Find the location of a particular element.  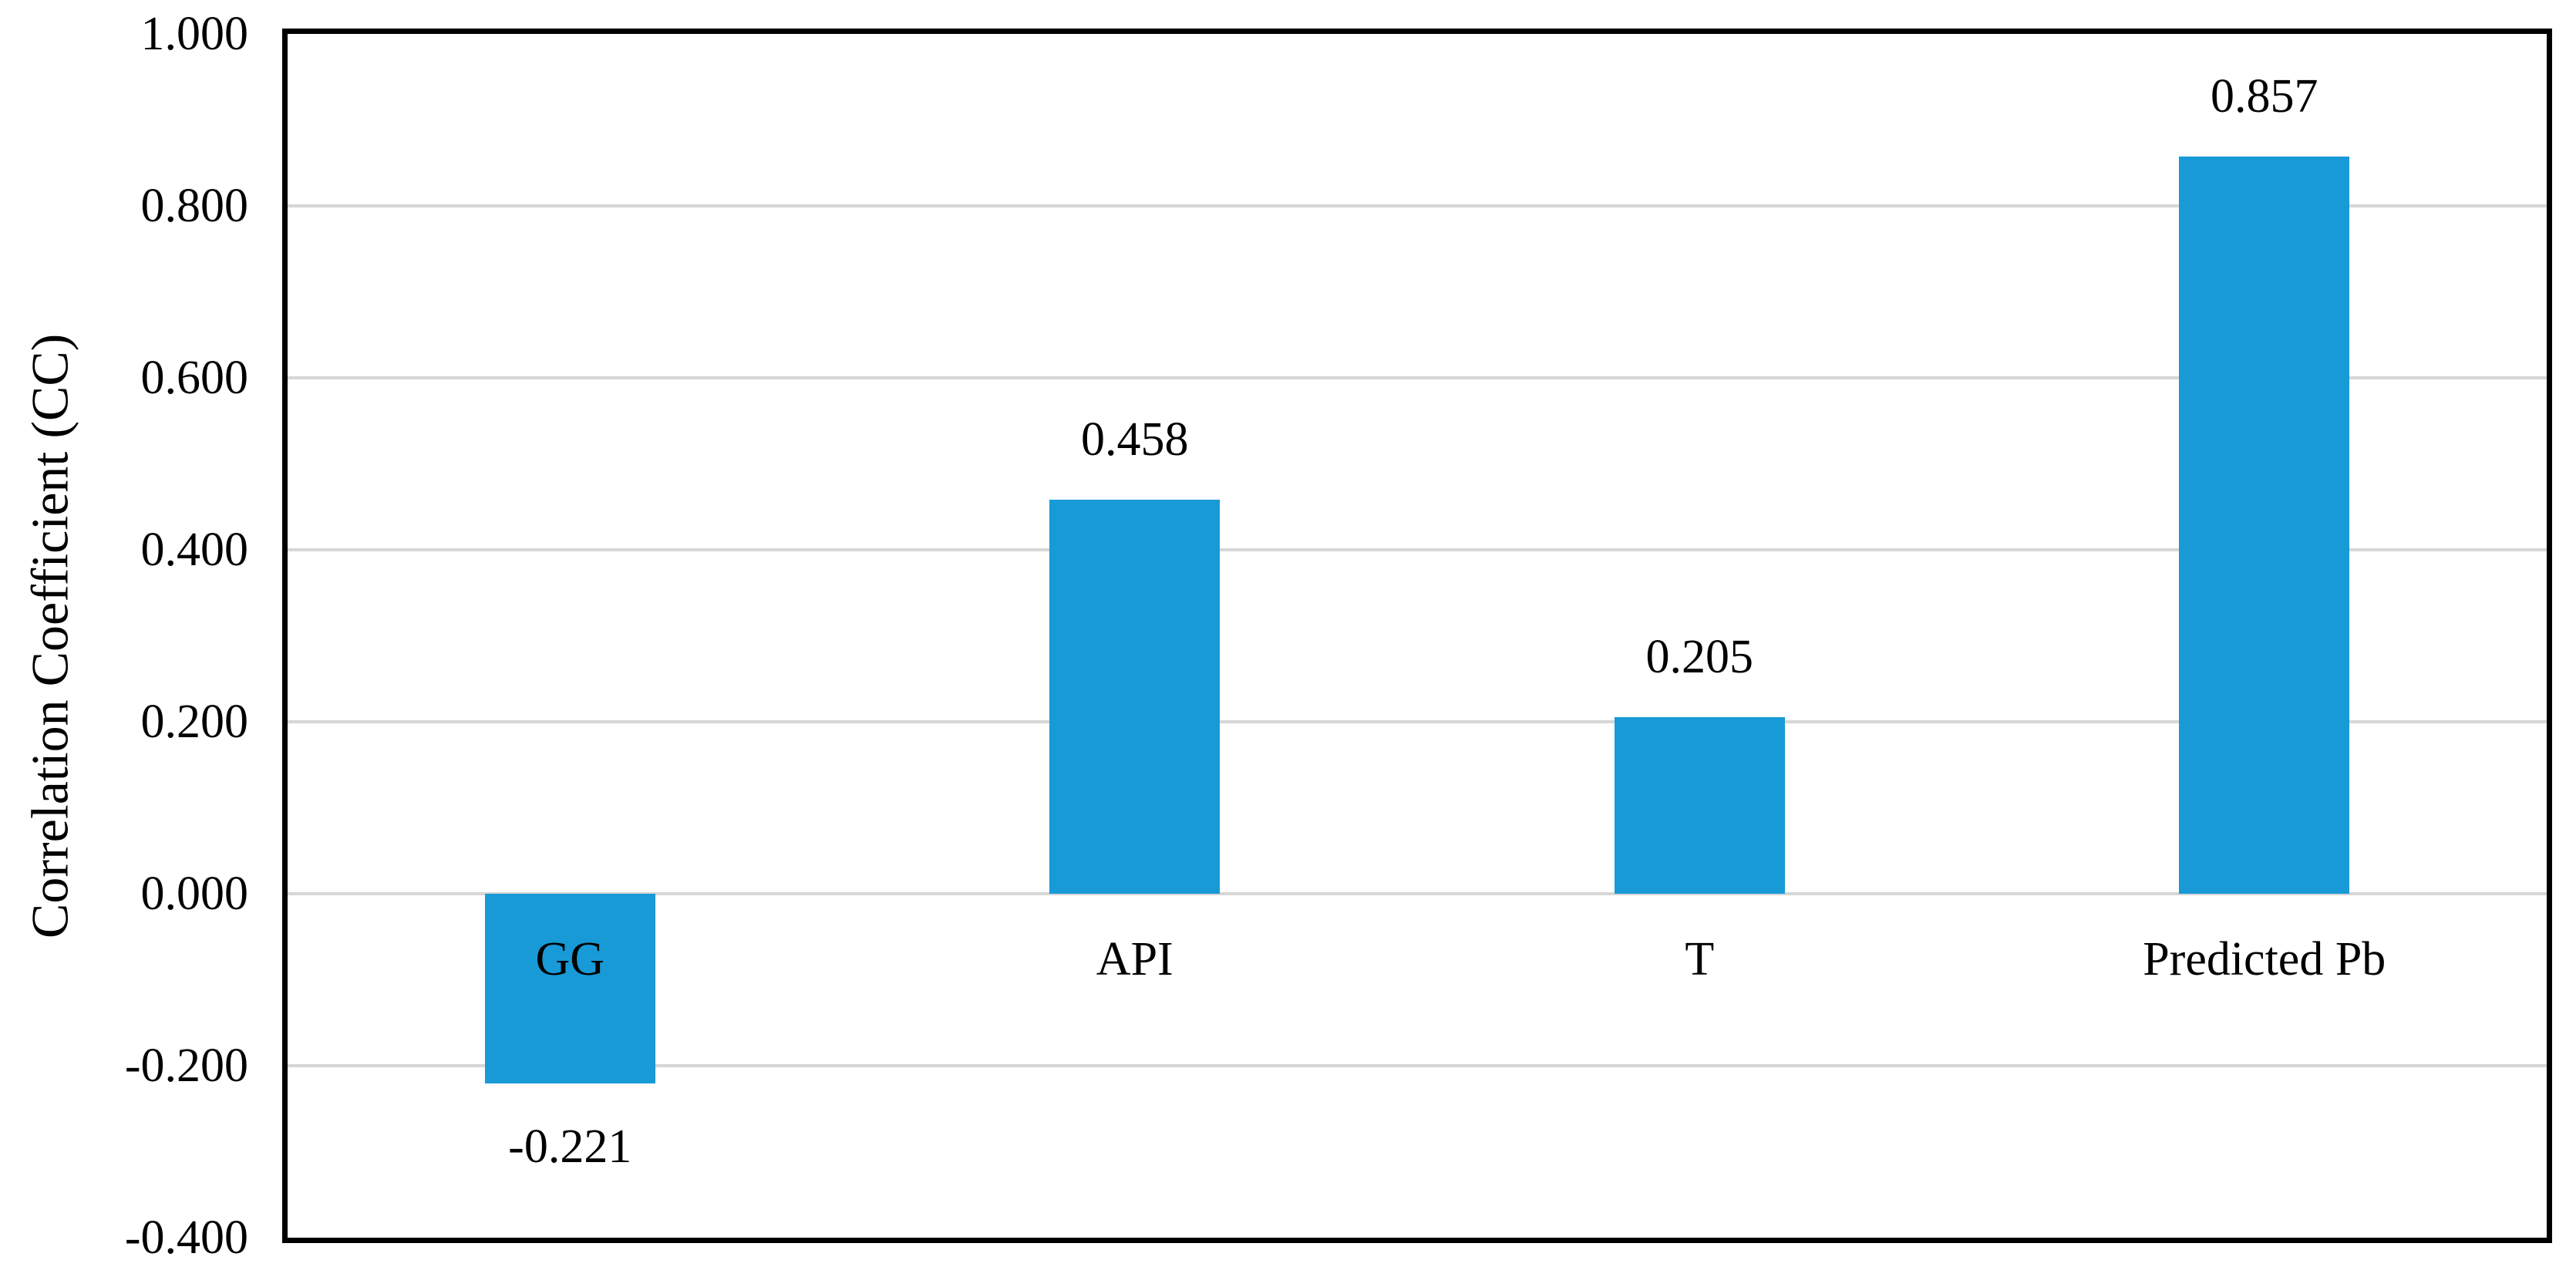

category-label: Predicted Pb is located at coordinates (2264, 959).